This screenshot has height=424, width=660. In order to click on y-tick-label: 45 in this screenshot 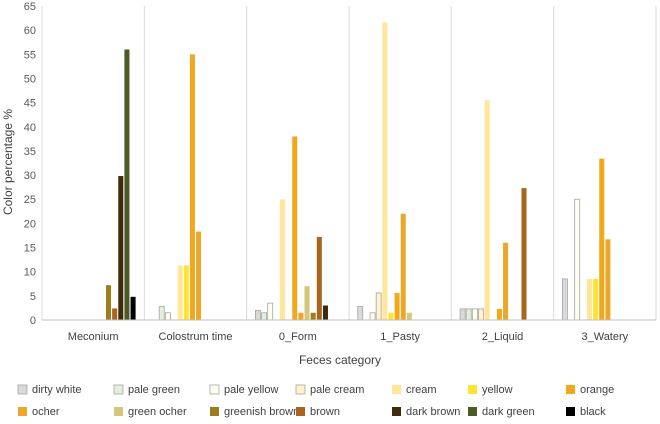, I will do `click(30, 104)`.